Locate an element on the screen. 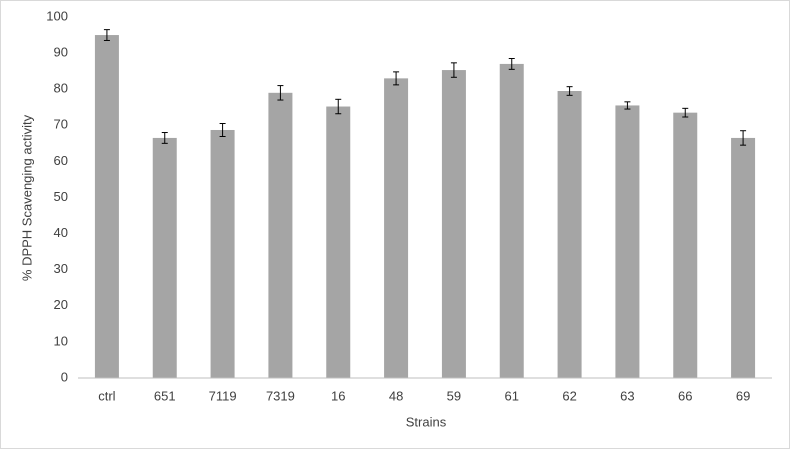 This screenshot has height=449, width=790. y-tick-label: 20 is located at coordinates (61, 304).